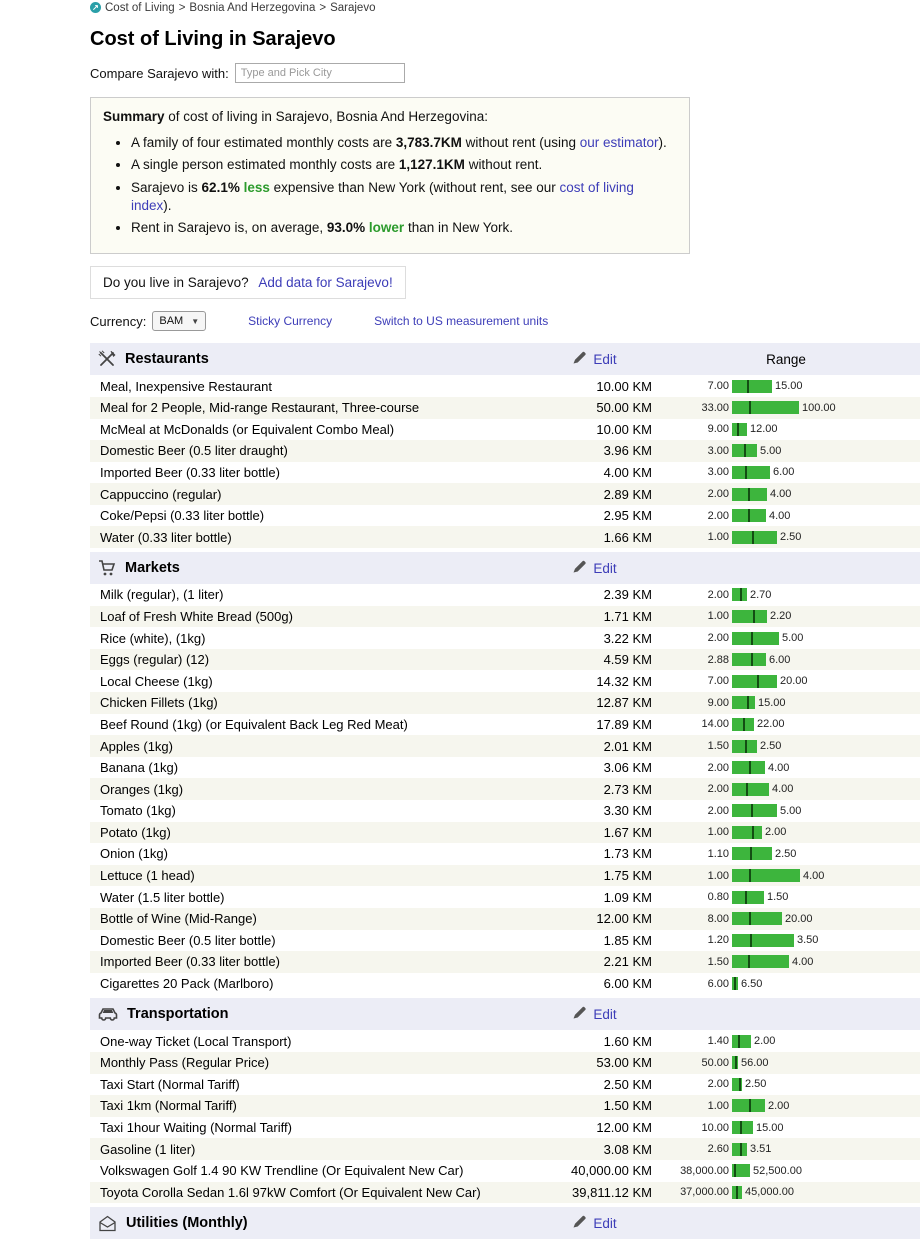  What do you see at coordinates (179, 321) in the screenshot?
I see `currency-select: BAM ▼` at bounding box center [179, 321].